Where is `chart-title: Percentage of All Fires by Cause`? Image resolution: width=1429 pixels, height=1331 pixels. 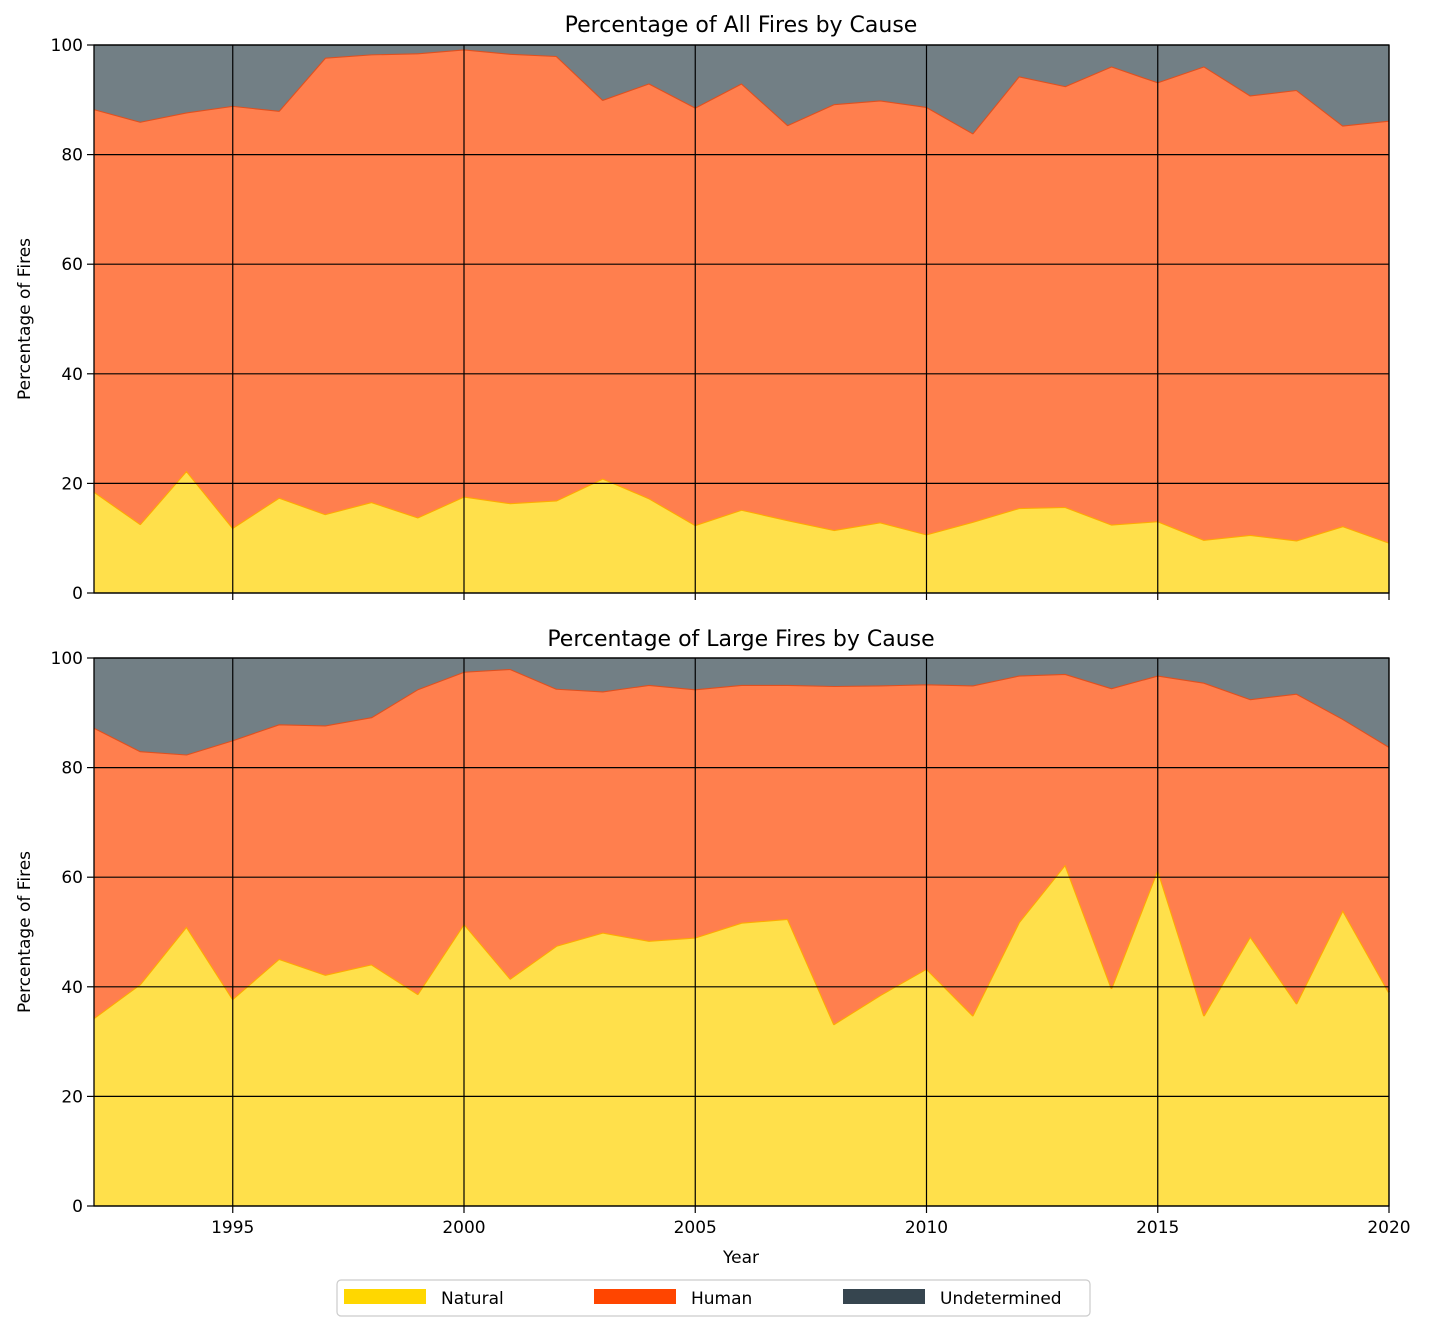 chart-title: Percentage of All Fires by Cause is located at coordinates (741, 25).